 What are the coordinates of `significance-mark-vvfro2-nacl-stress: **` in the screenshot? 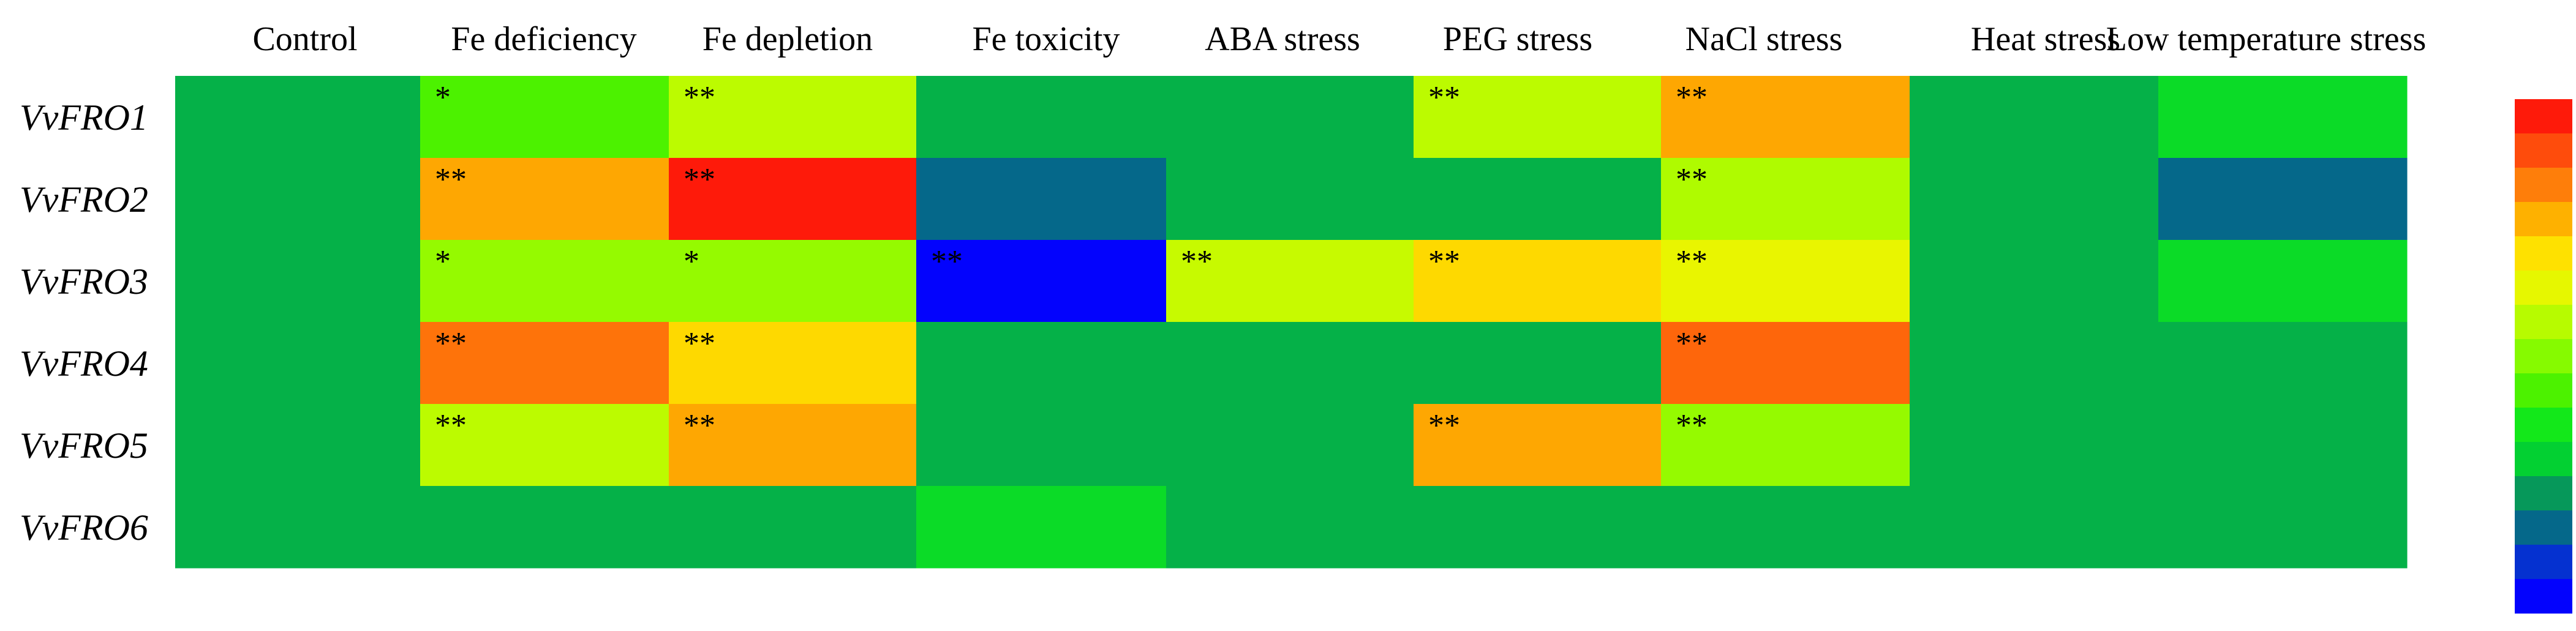 It's located at (1692, 179).